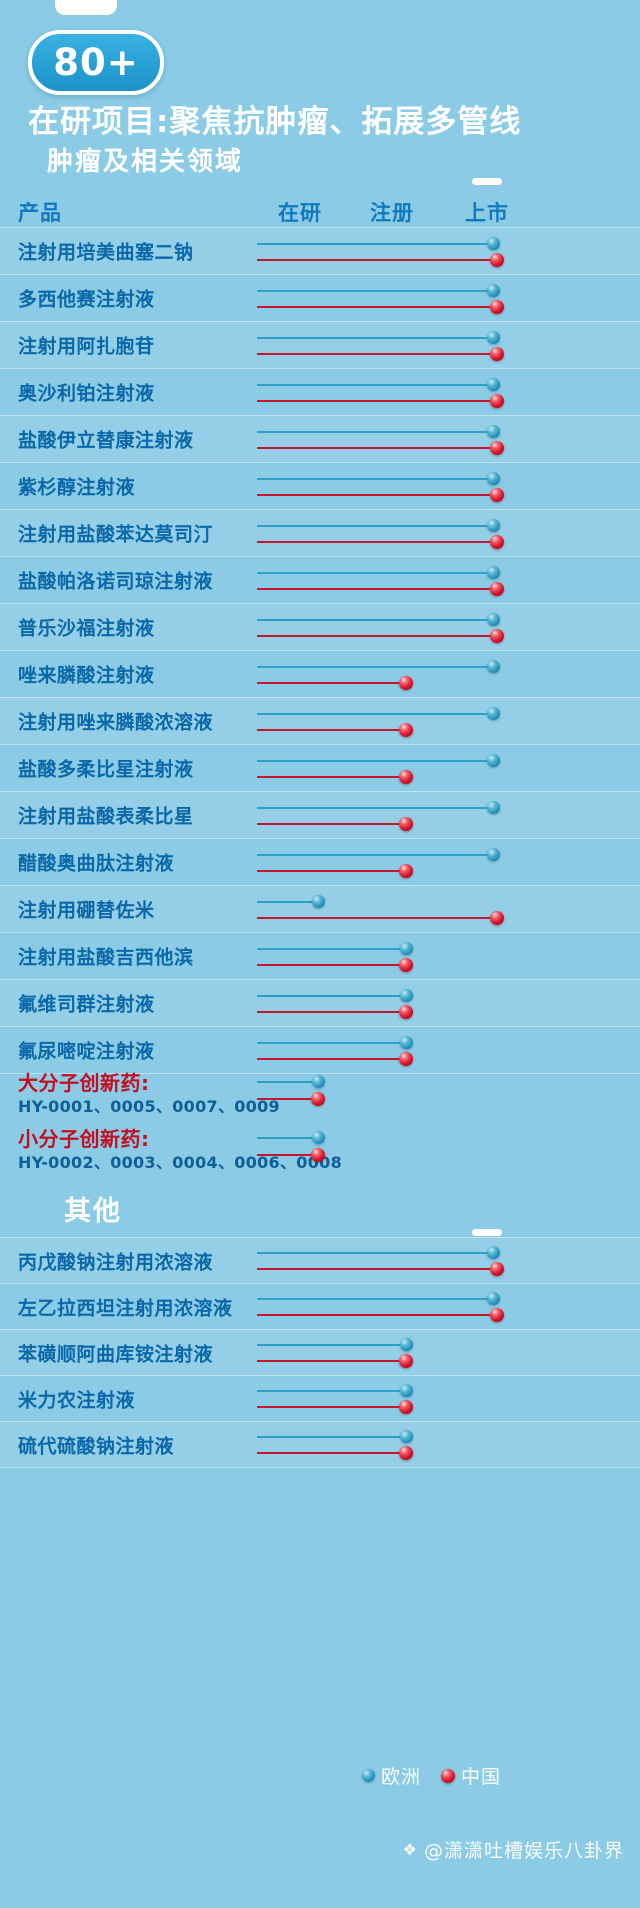 The width and height of the screenshot is (640, 1908). I want to click on product-row: 氟尿嘧啶注射液, so click(320, 1049).